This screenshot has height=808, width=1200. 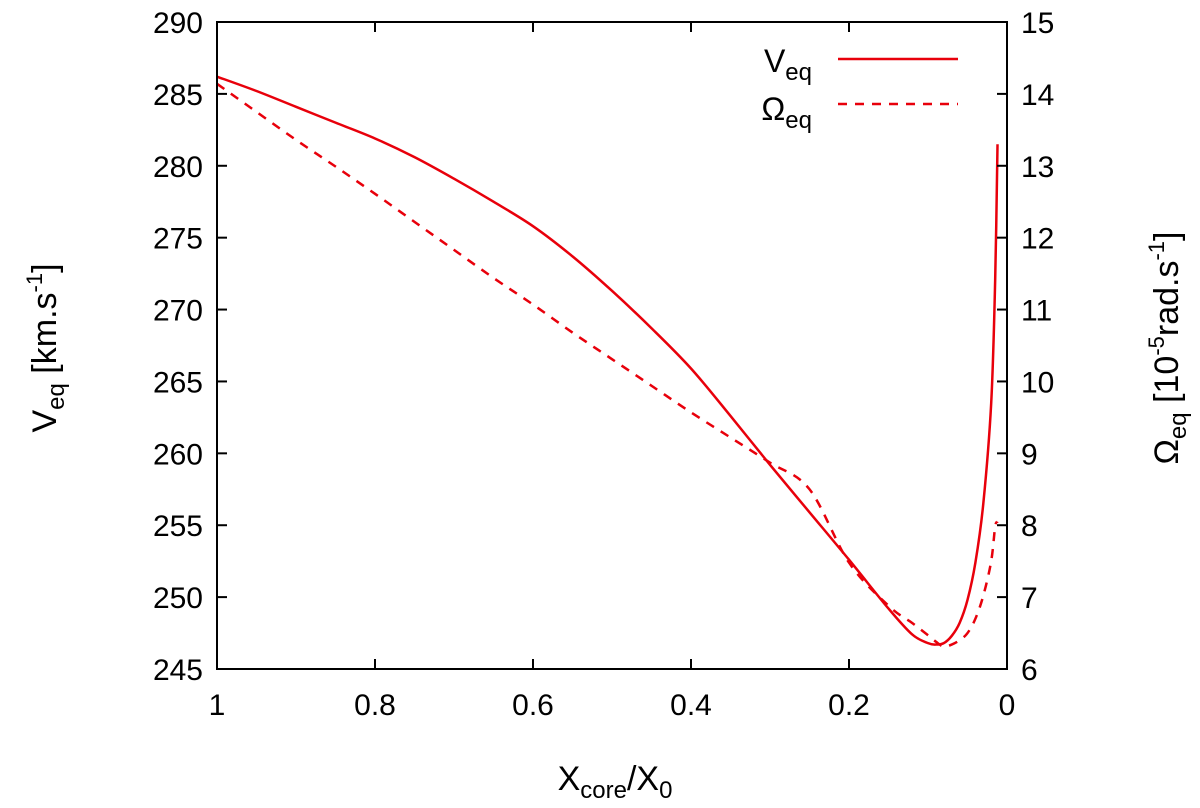 I want to click on y-axis-left-title: Veq [km.s-1], so click(x=46, y=347).